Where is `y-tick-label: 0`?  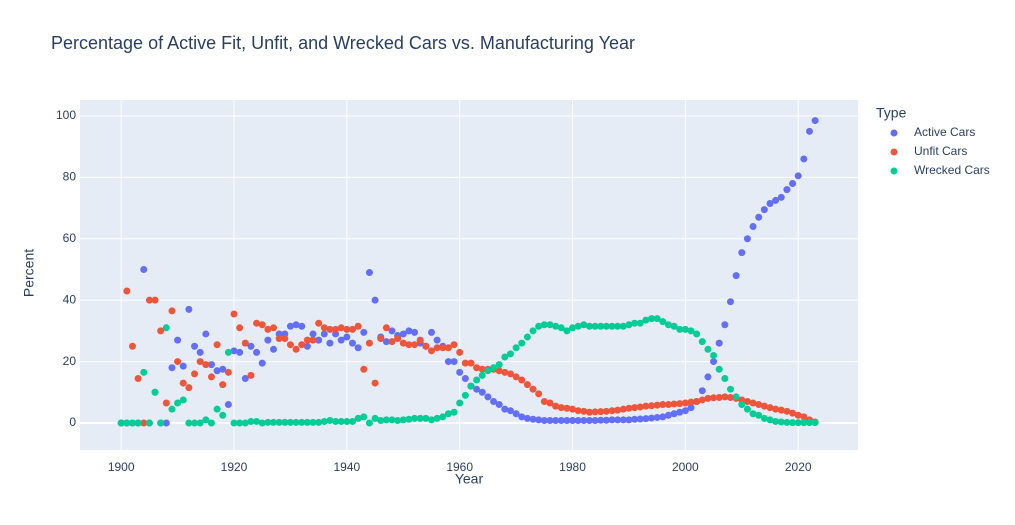
y-tick-label: 0 is located at coordinates (72, 422).